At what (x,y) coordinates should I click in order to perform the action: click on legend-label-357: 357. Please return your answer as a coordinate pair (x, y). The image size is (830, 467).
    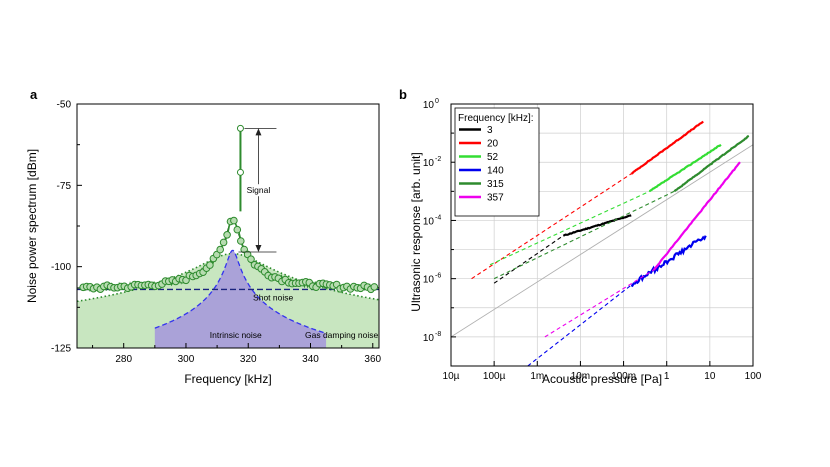
    Looking at the image, I should click on (495, 198).